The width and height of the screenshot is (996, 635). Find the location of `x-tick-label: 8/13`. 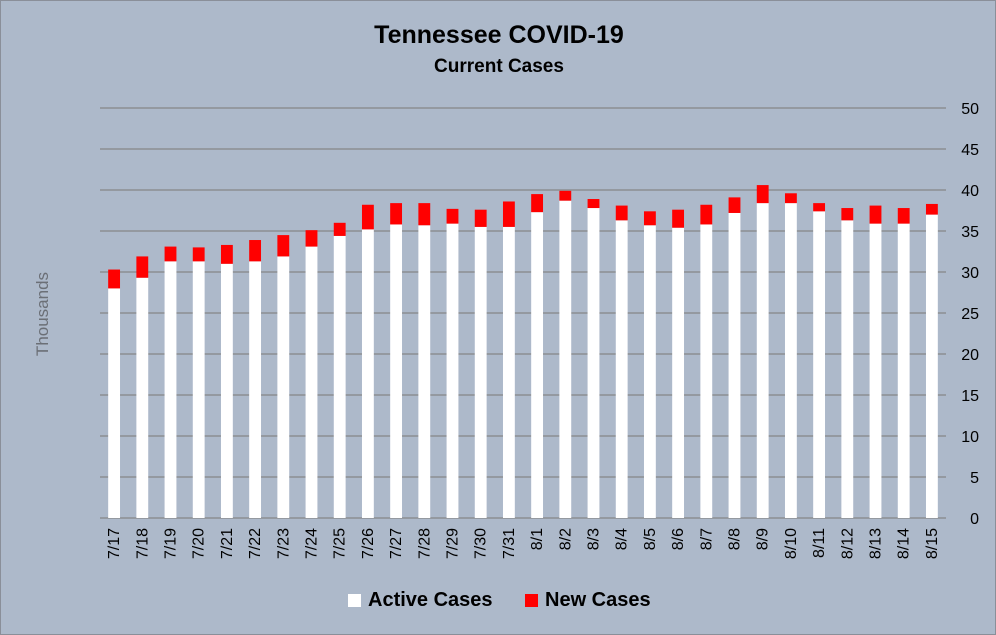

x-tick-label: 8/13 is located at coordinates (876, 543).